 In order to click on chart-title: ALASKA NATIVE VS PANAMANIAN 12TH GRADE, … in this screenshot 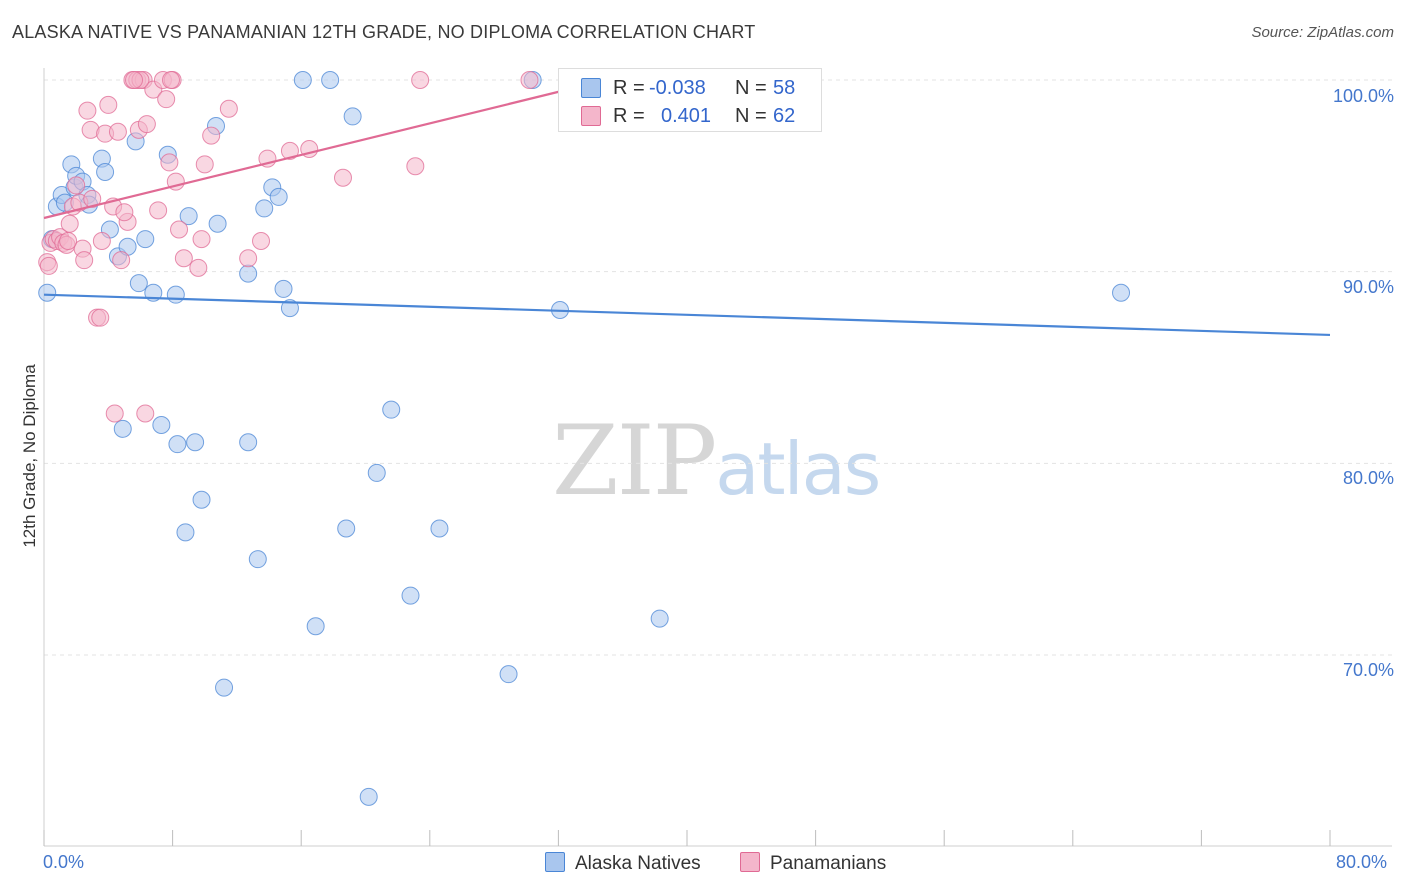, I will do `click(384, 32)`.